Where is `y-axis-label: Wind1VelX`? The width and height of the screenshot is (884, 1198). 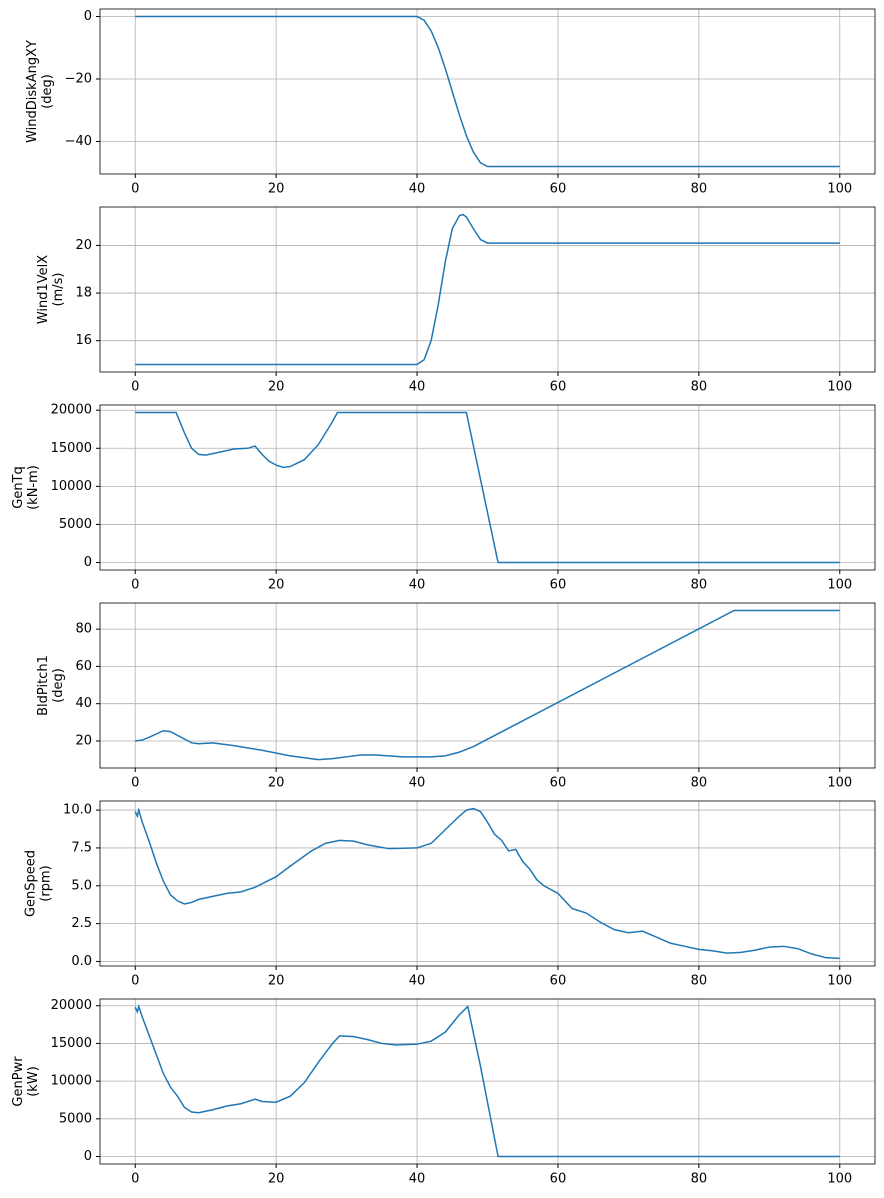
y-axis-label: Wind1VelX is located at coordinates (43, 289).